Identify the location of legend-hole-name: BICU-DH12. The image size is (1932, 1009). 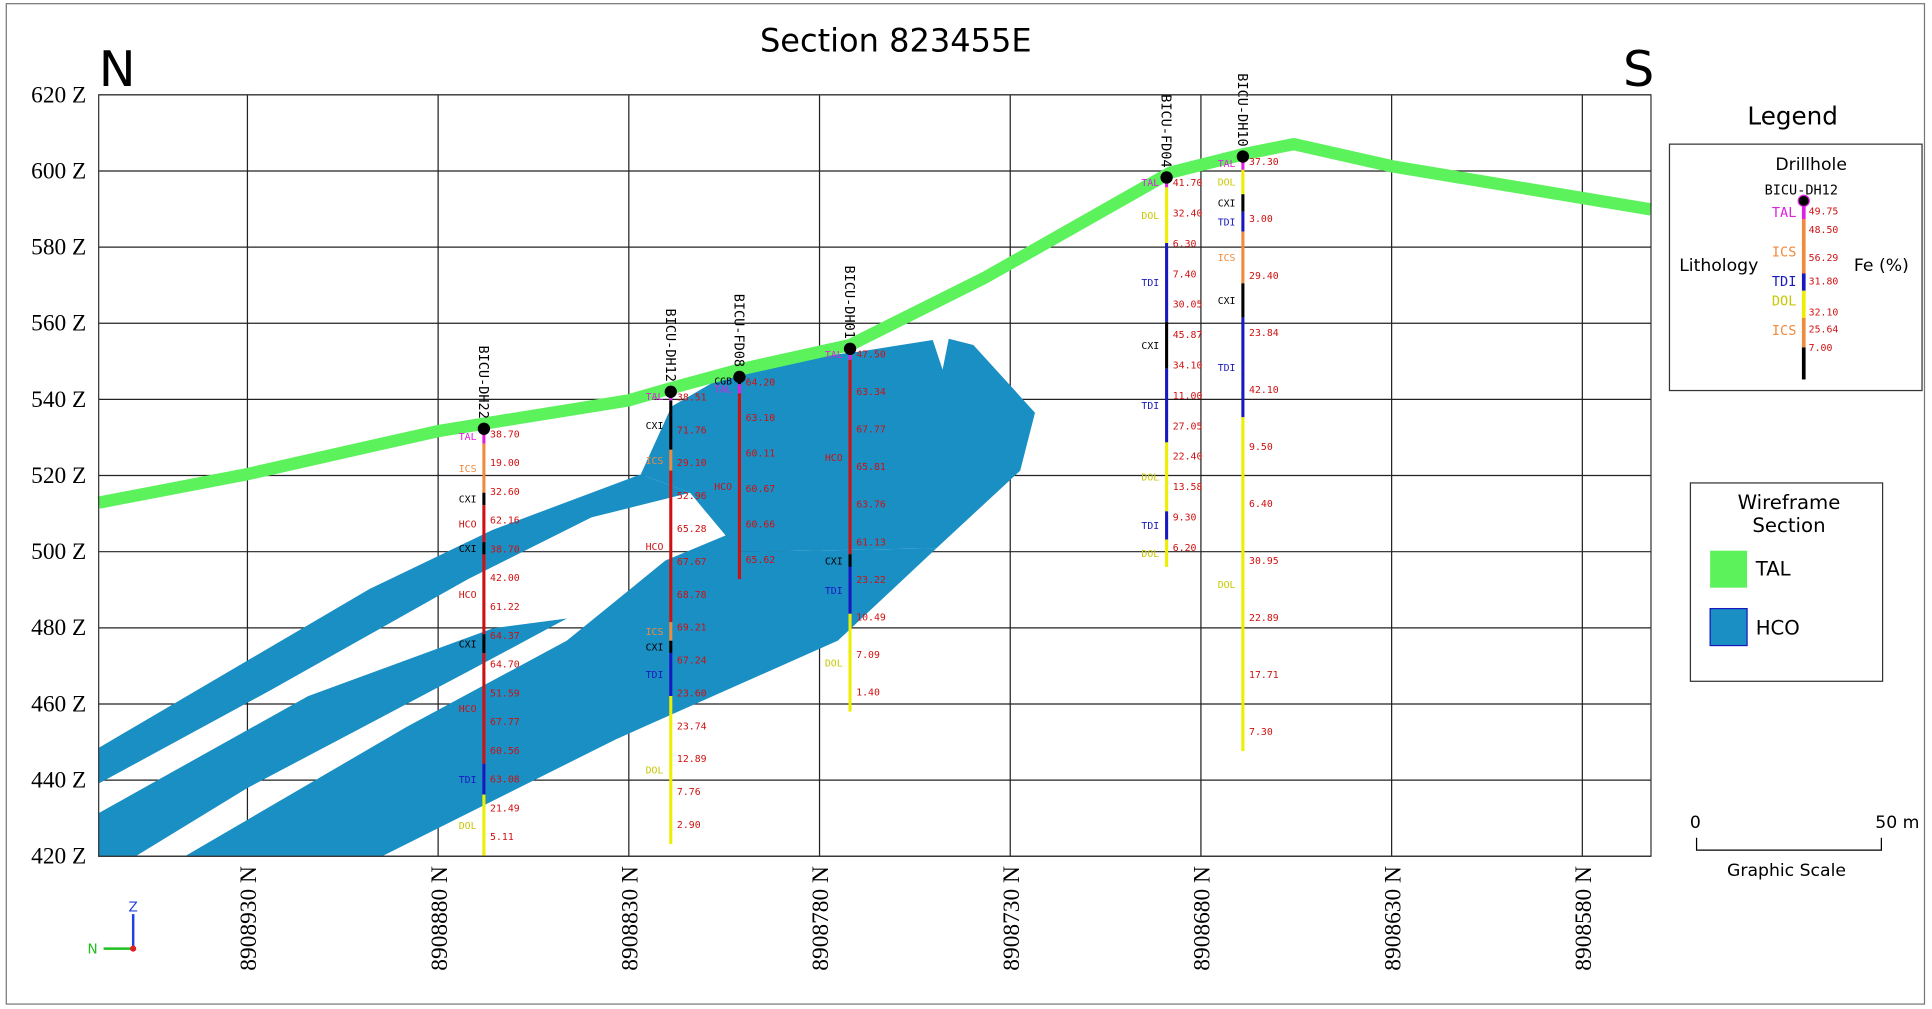
(1801, 191).